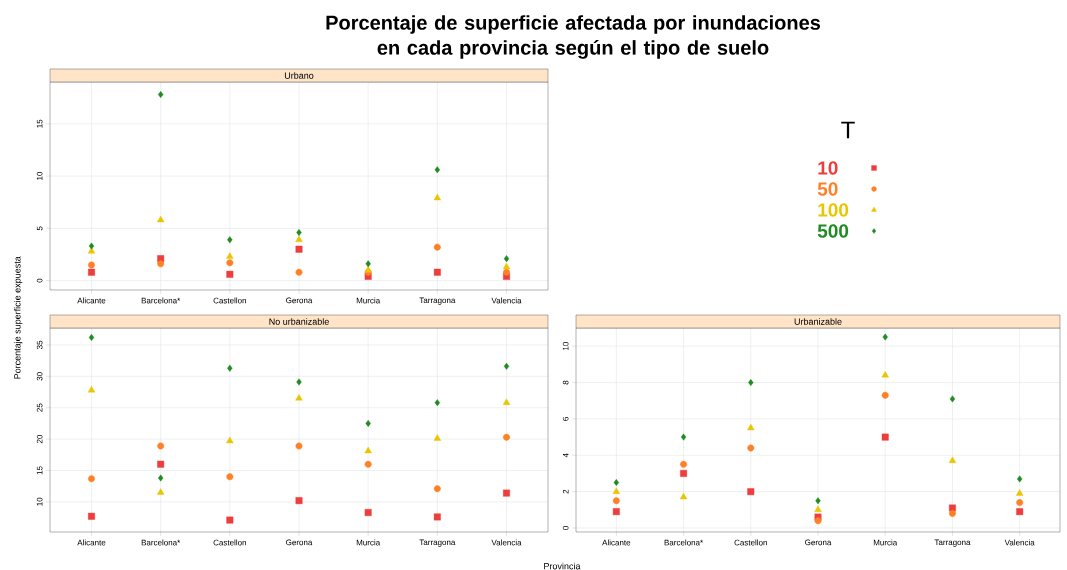 The height and width of the screenshot is (570, 1067). What do you see at coordinates (827, 189) in the screenshot?
I see `legend-label: 50` at bounding box center [827, 189].